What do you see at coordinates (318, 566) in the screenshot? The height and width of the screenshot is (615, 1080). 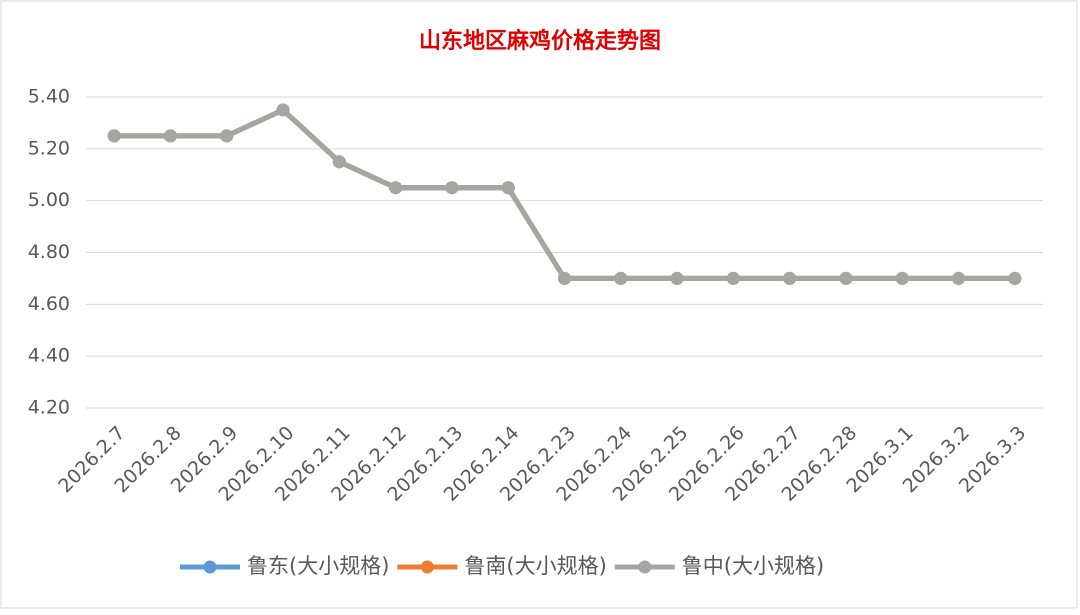 I see `legend-label: 鲁东(大小规格)` at bounding box center [318, 566].